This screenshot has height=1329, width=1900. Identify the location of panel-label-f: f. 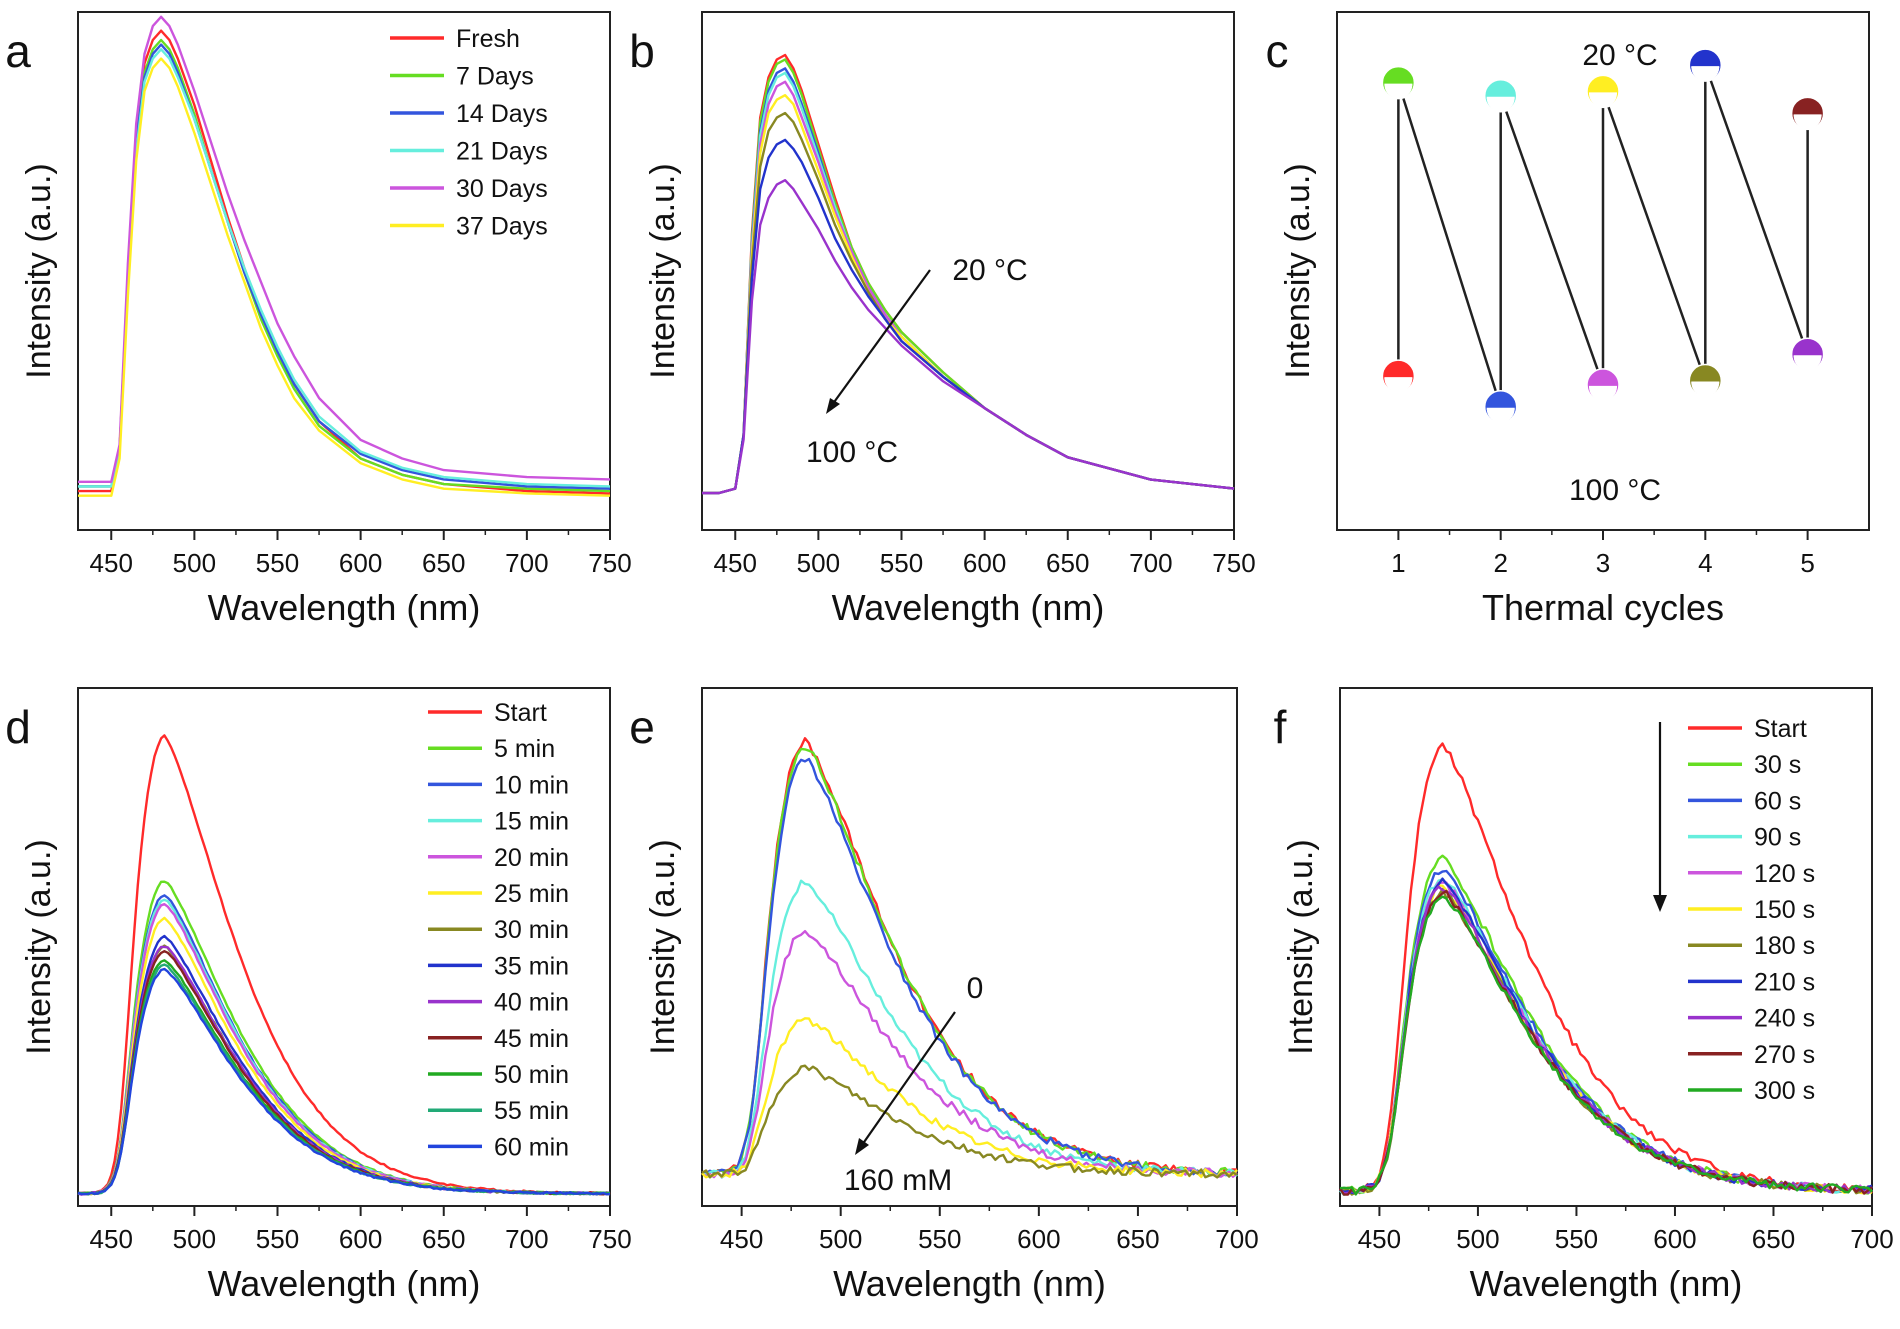
(1280, 727).